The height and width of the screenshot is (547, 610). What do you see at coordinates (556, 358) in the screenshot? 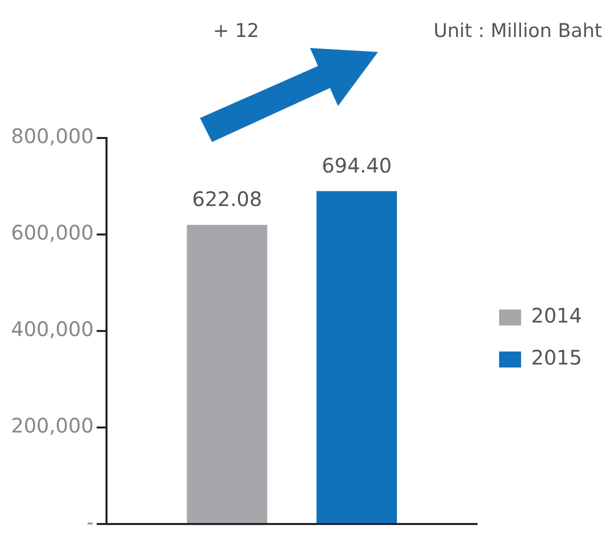
I see `legend-label: 2015` at bounding box center [556, 358].